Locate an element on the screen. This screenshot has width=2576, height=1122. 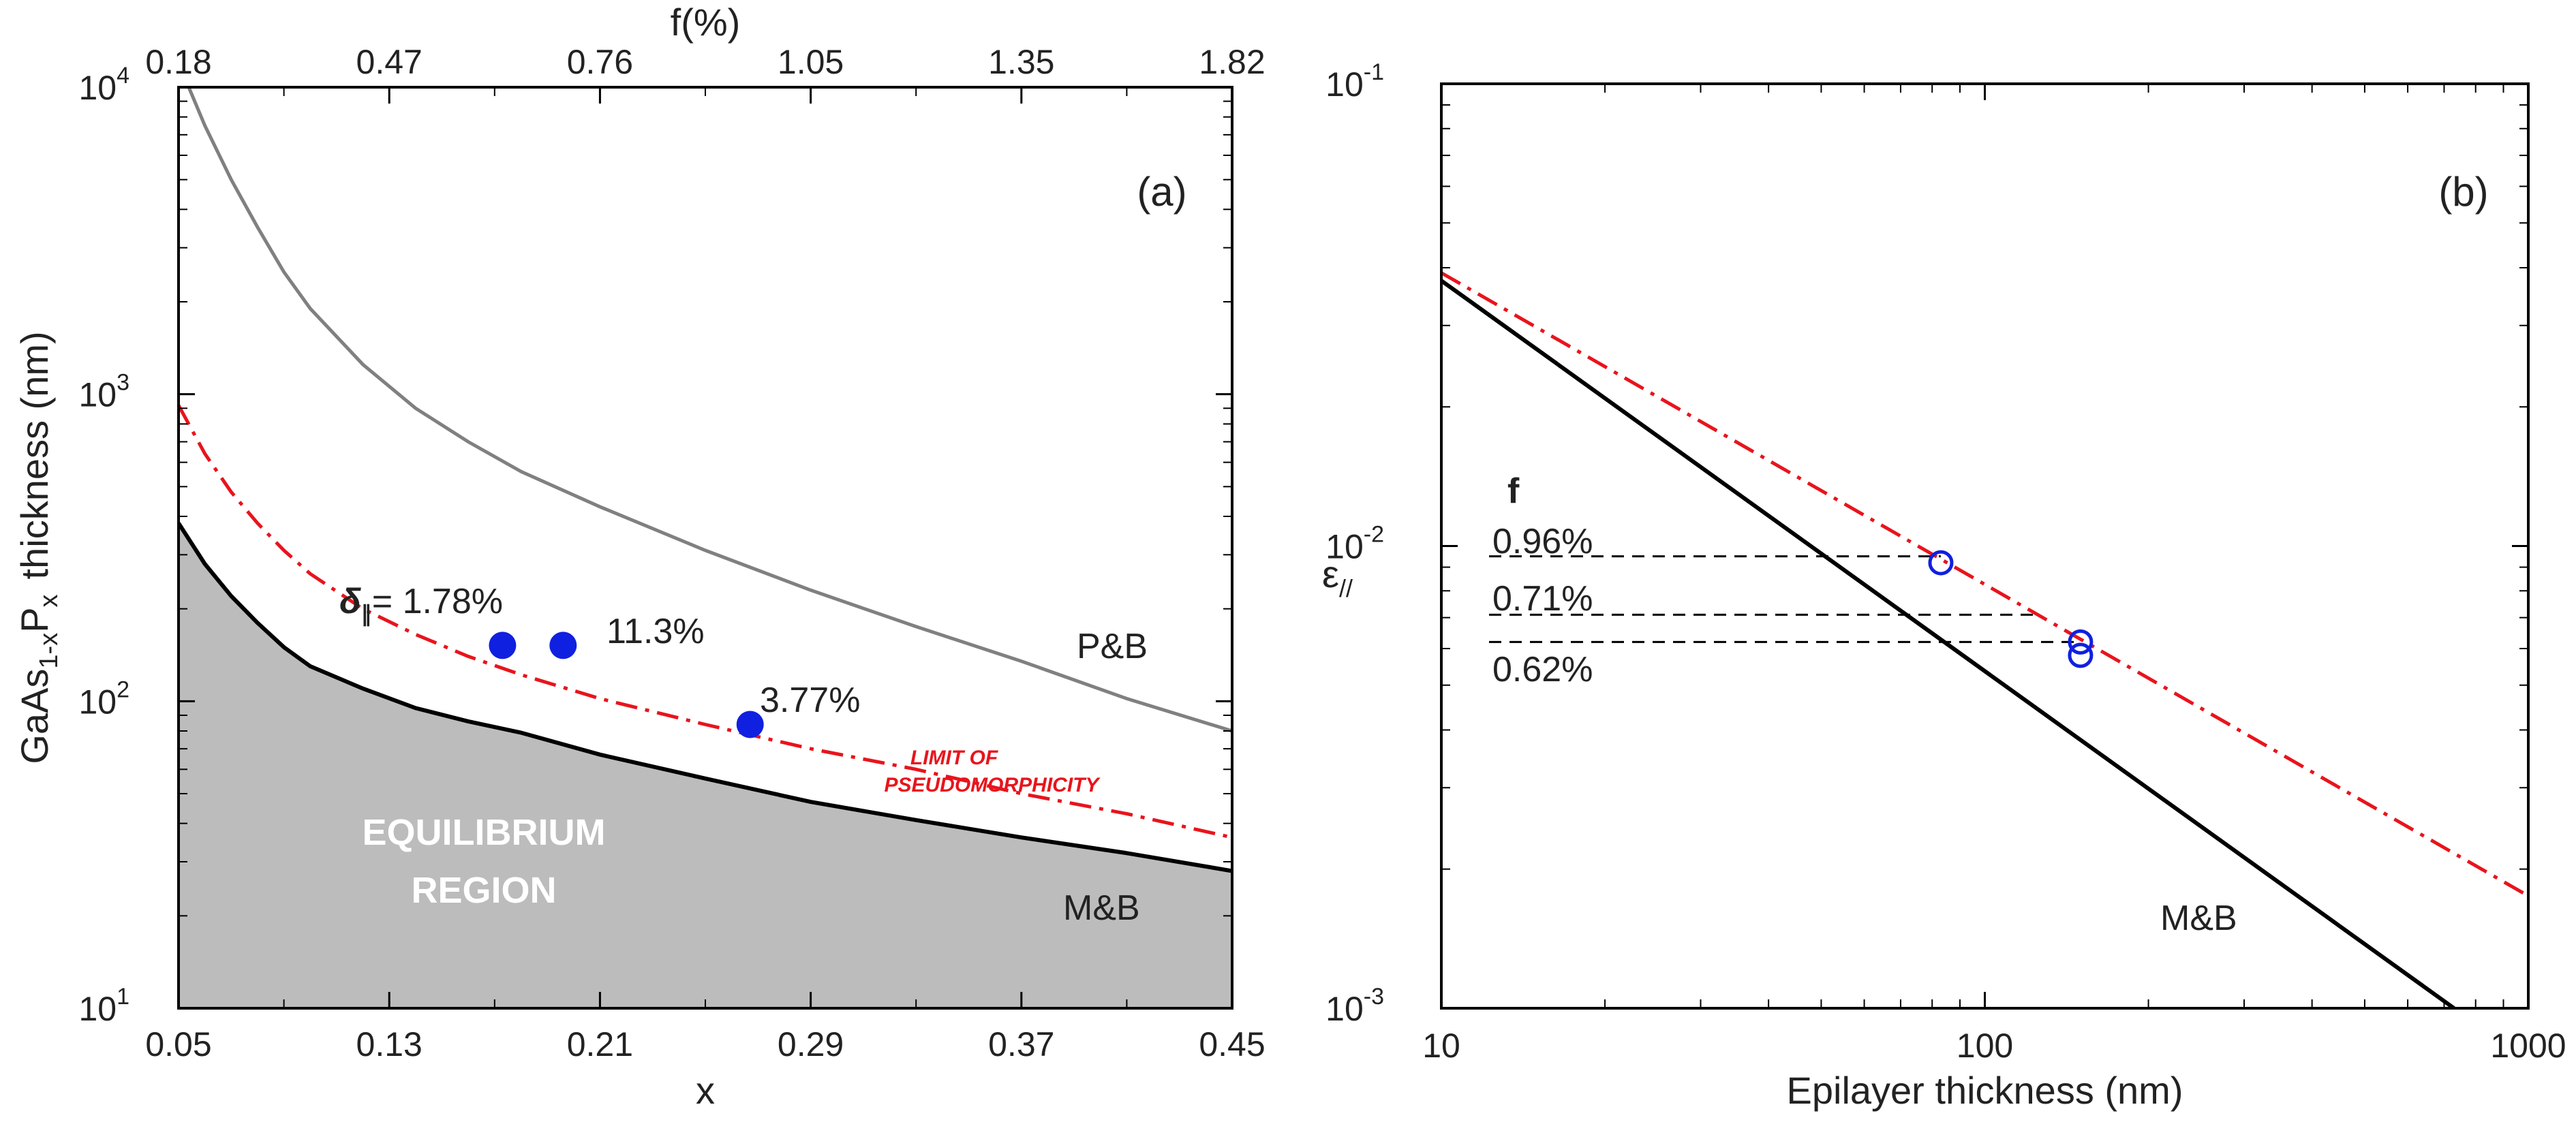
top-tick-label: 1.82 is located at coordinates (1232, 62).